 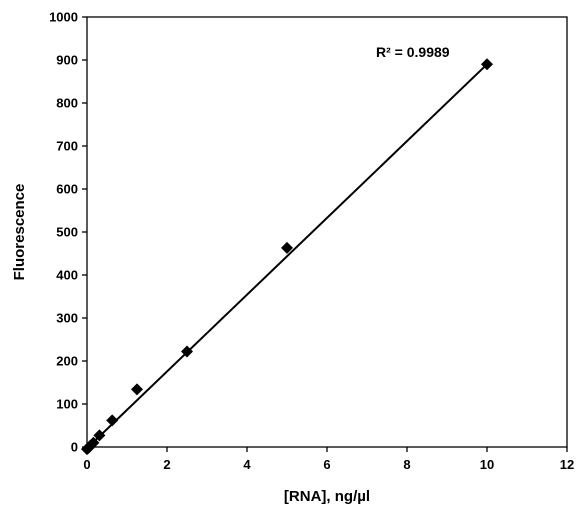 I want to click on y-tick-label: 200, so click(x=67, y=361).